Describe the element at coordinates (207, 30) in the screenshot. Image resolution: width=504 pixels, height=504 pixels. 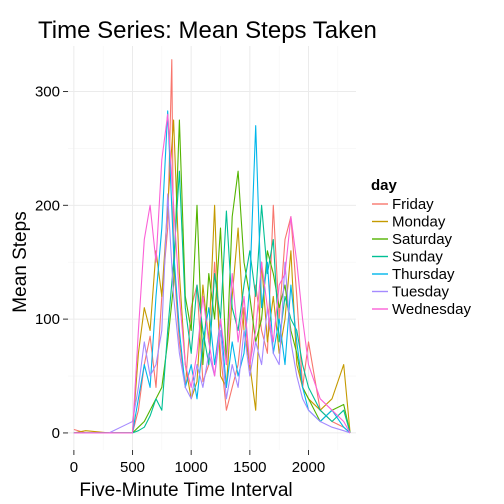
I see `chart-title: Time Series: Mean Steps Taken` at that location.